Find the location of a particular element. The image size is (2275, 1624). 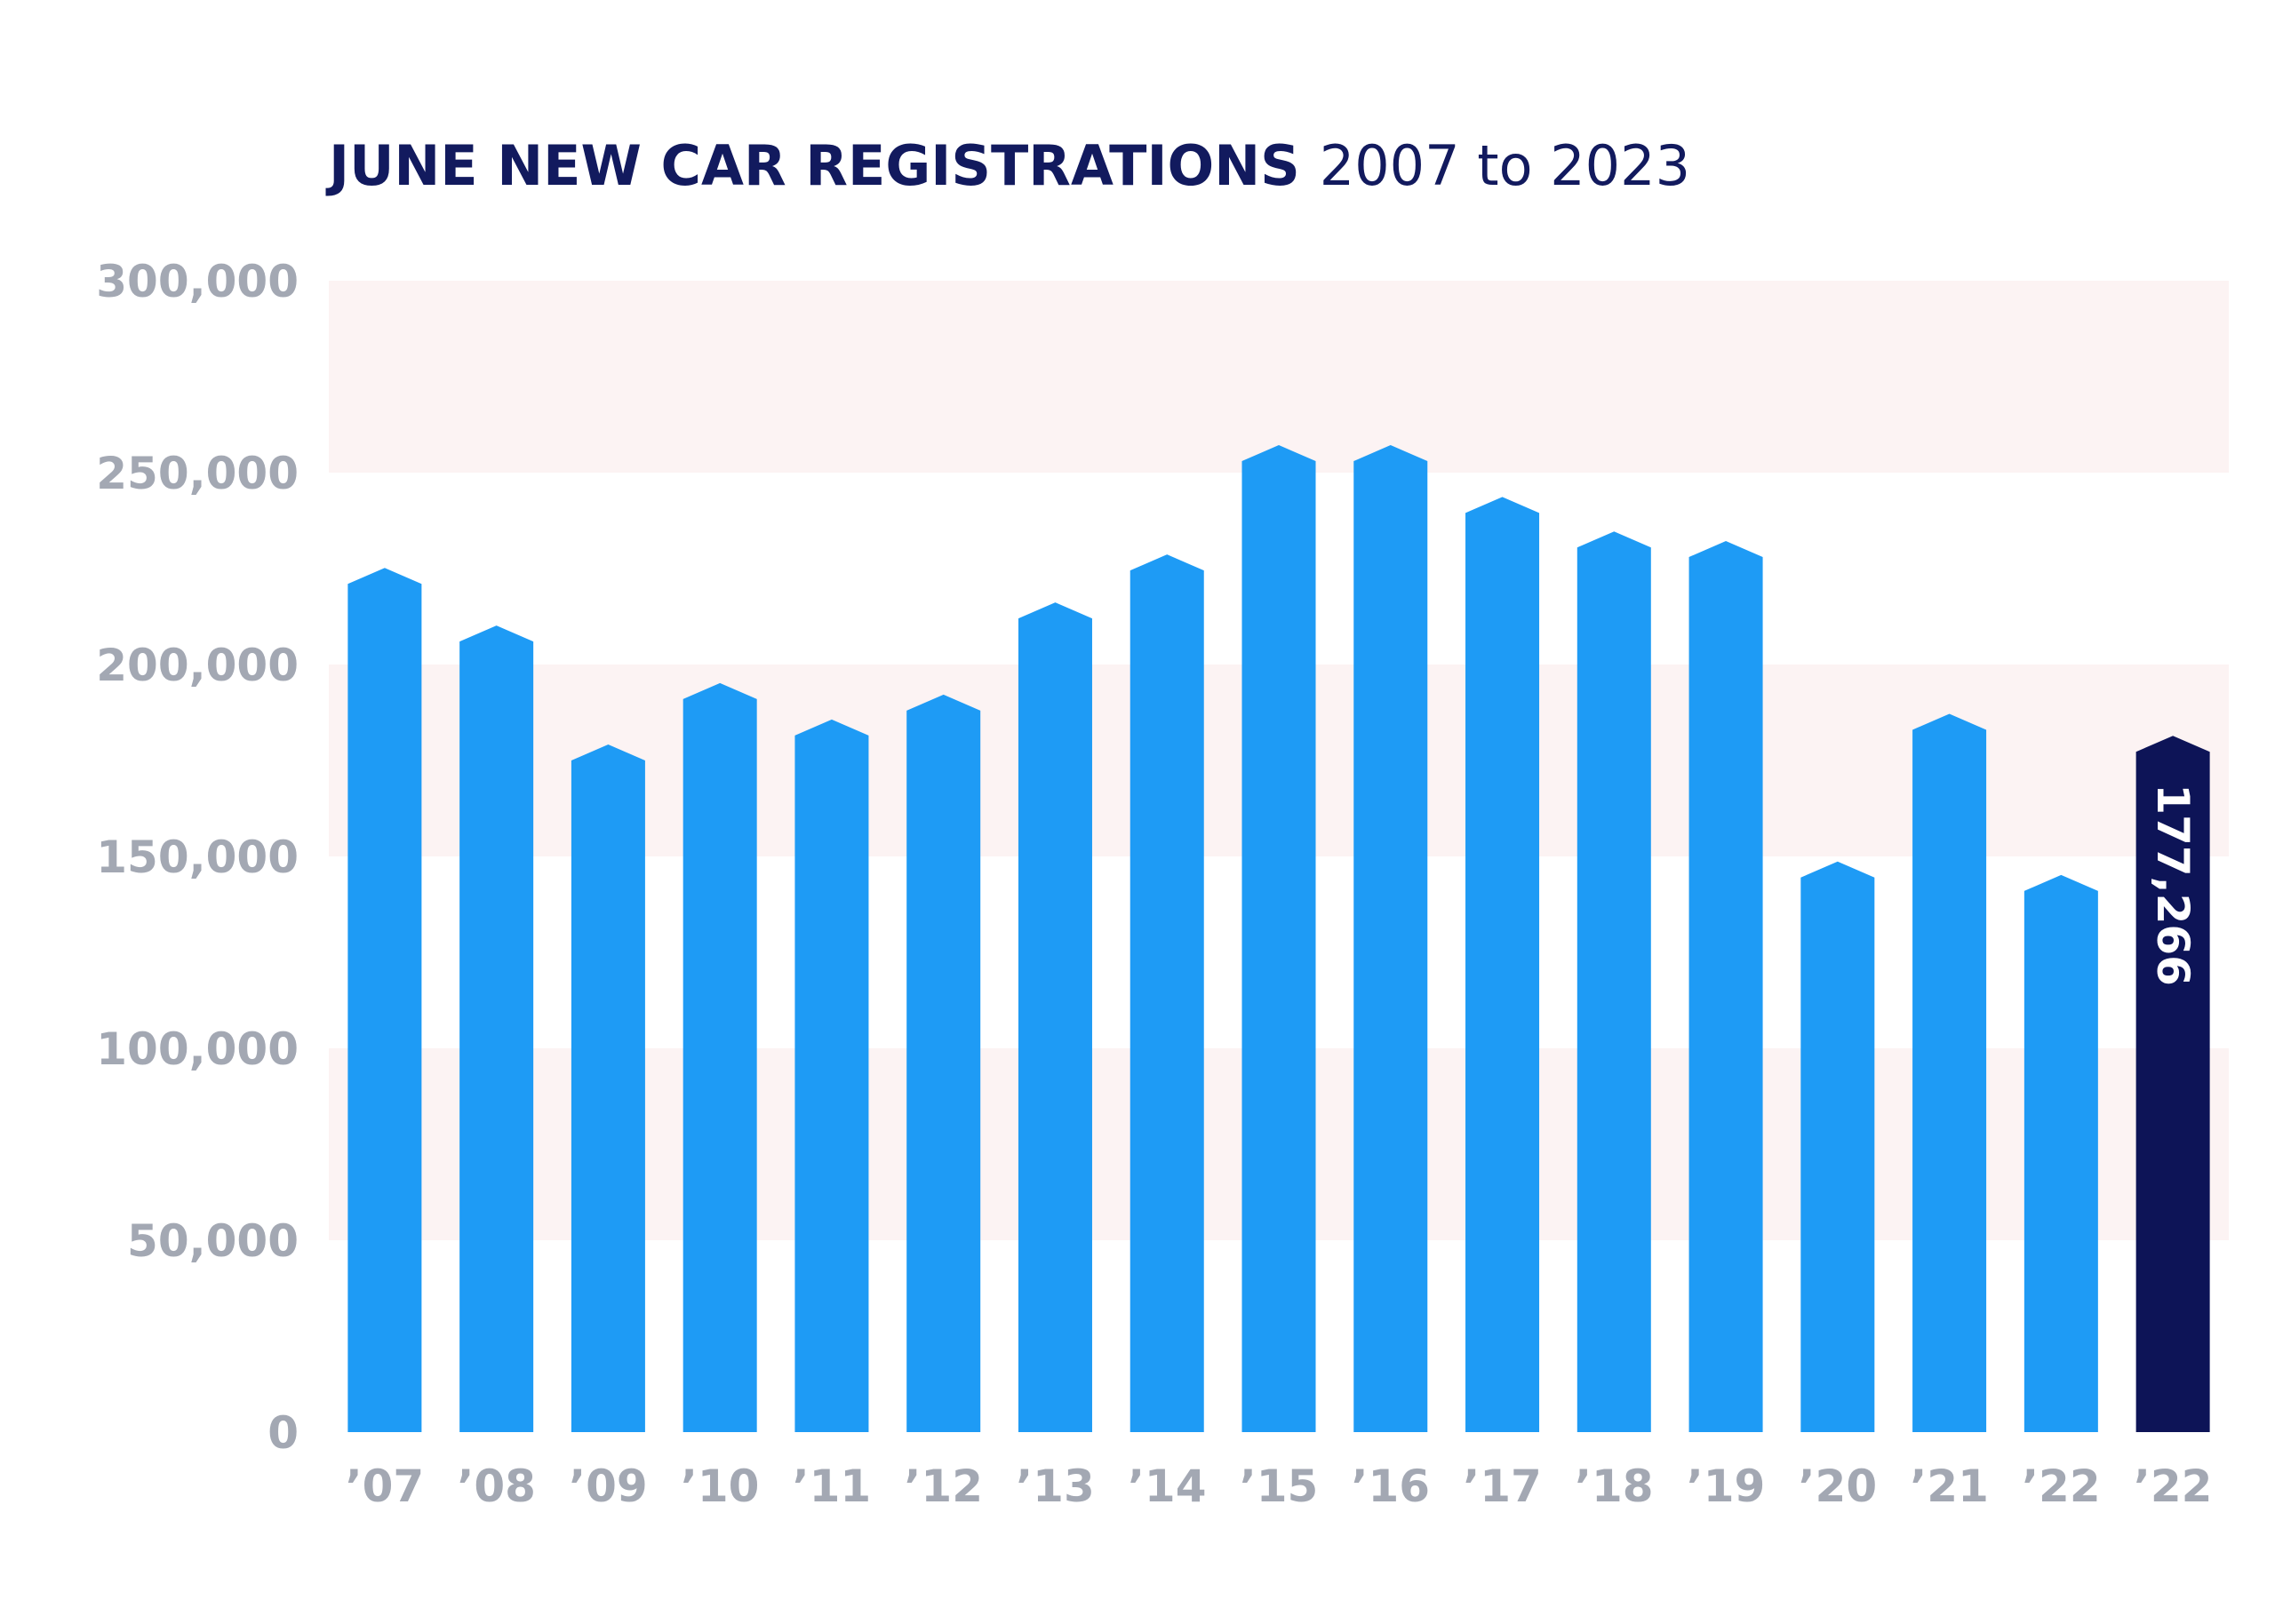

x-tick-label: ’08 is located at coordinates (496, 1486).